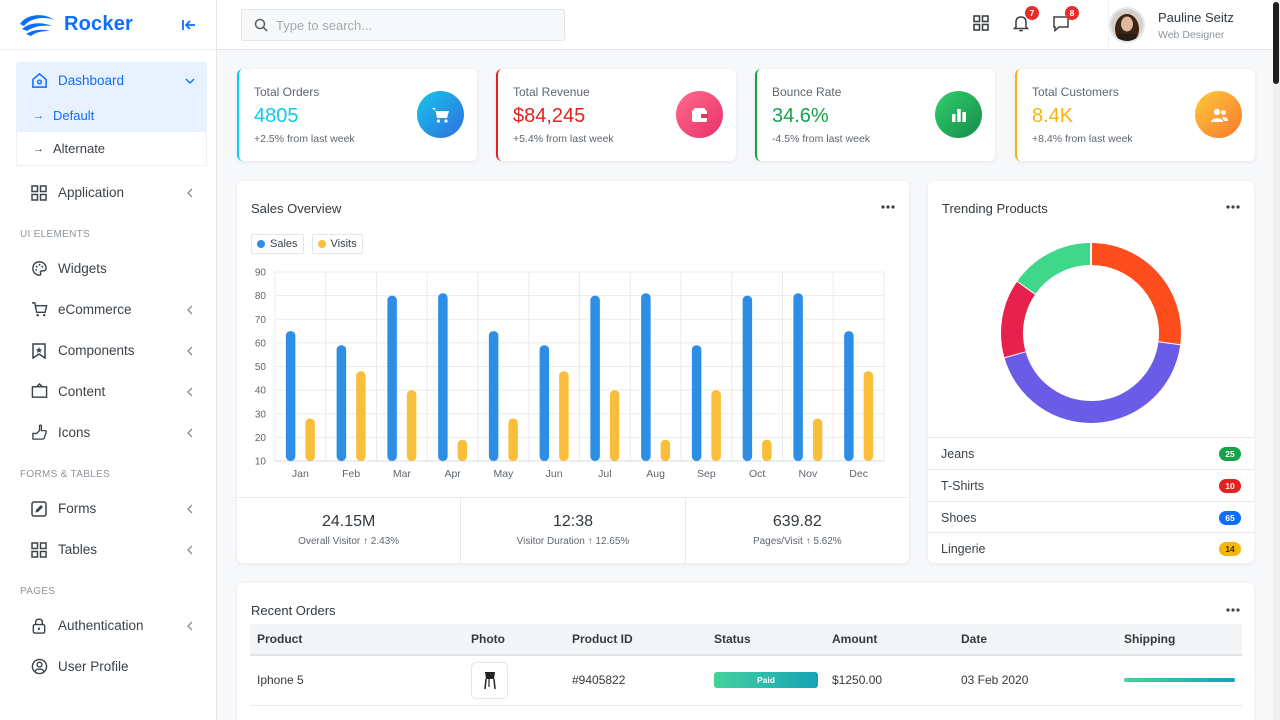 The width and height of the screenshot is (1280, 720). I want to click on search-box, so click(403, 25).